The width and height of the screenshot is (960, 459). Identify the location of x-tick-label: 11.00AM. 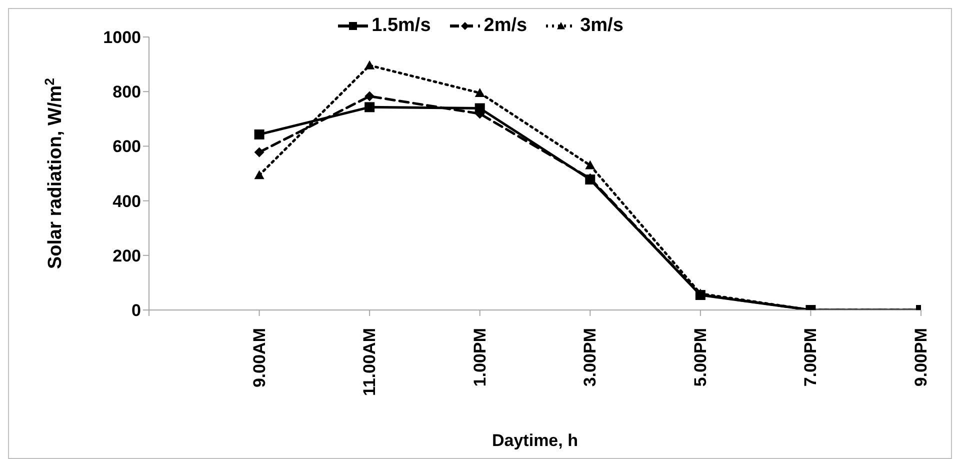
(370, 362).